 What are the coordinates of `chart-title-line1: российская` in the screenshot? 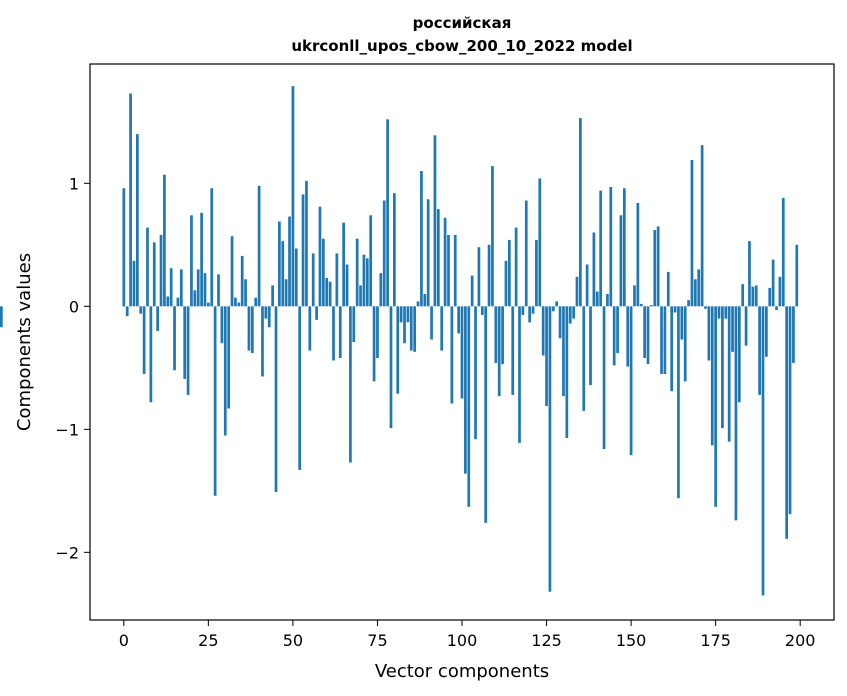 It's located at (462, 23).